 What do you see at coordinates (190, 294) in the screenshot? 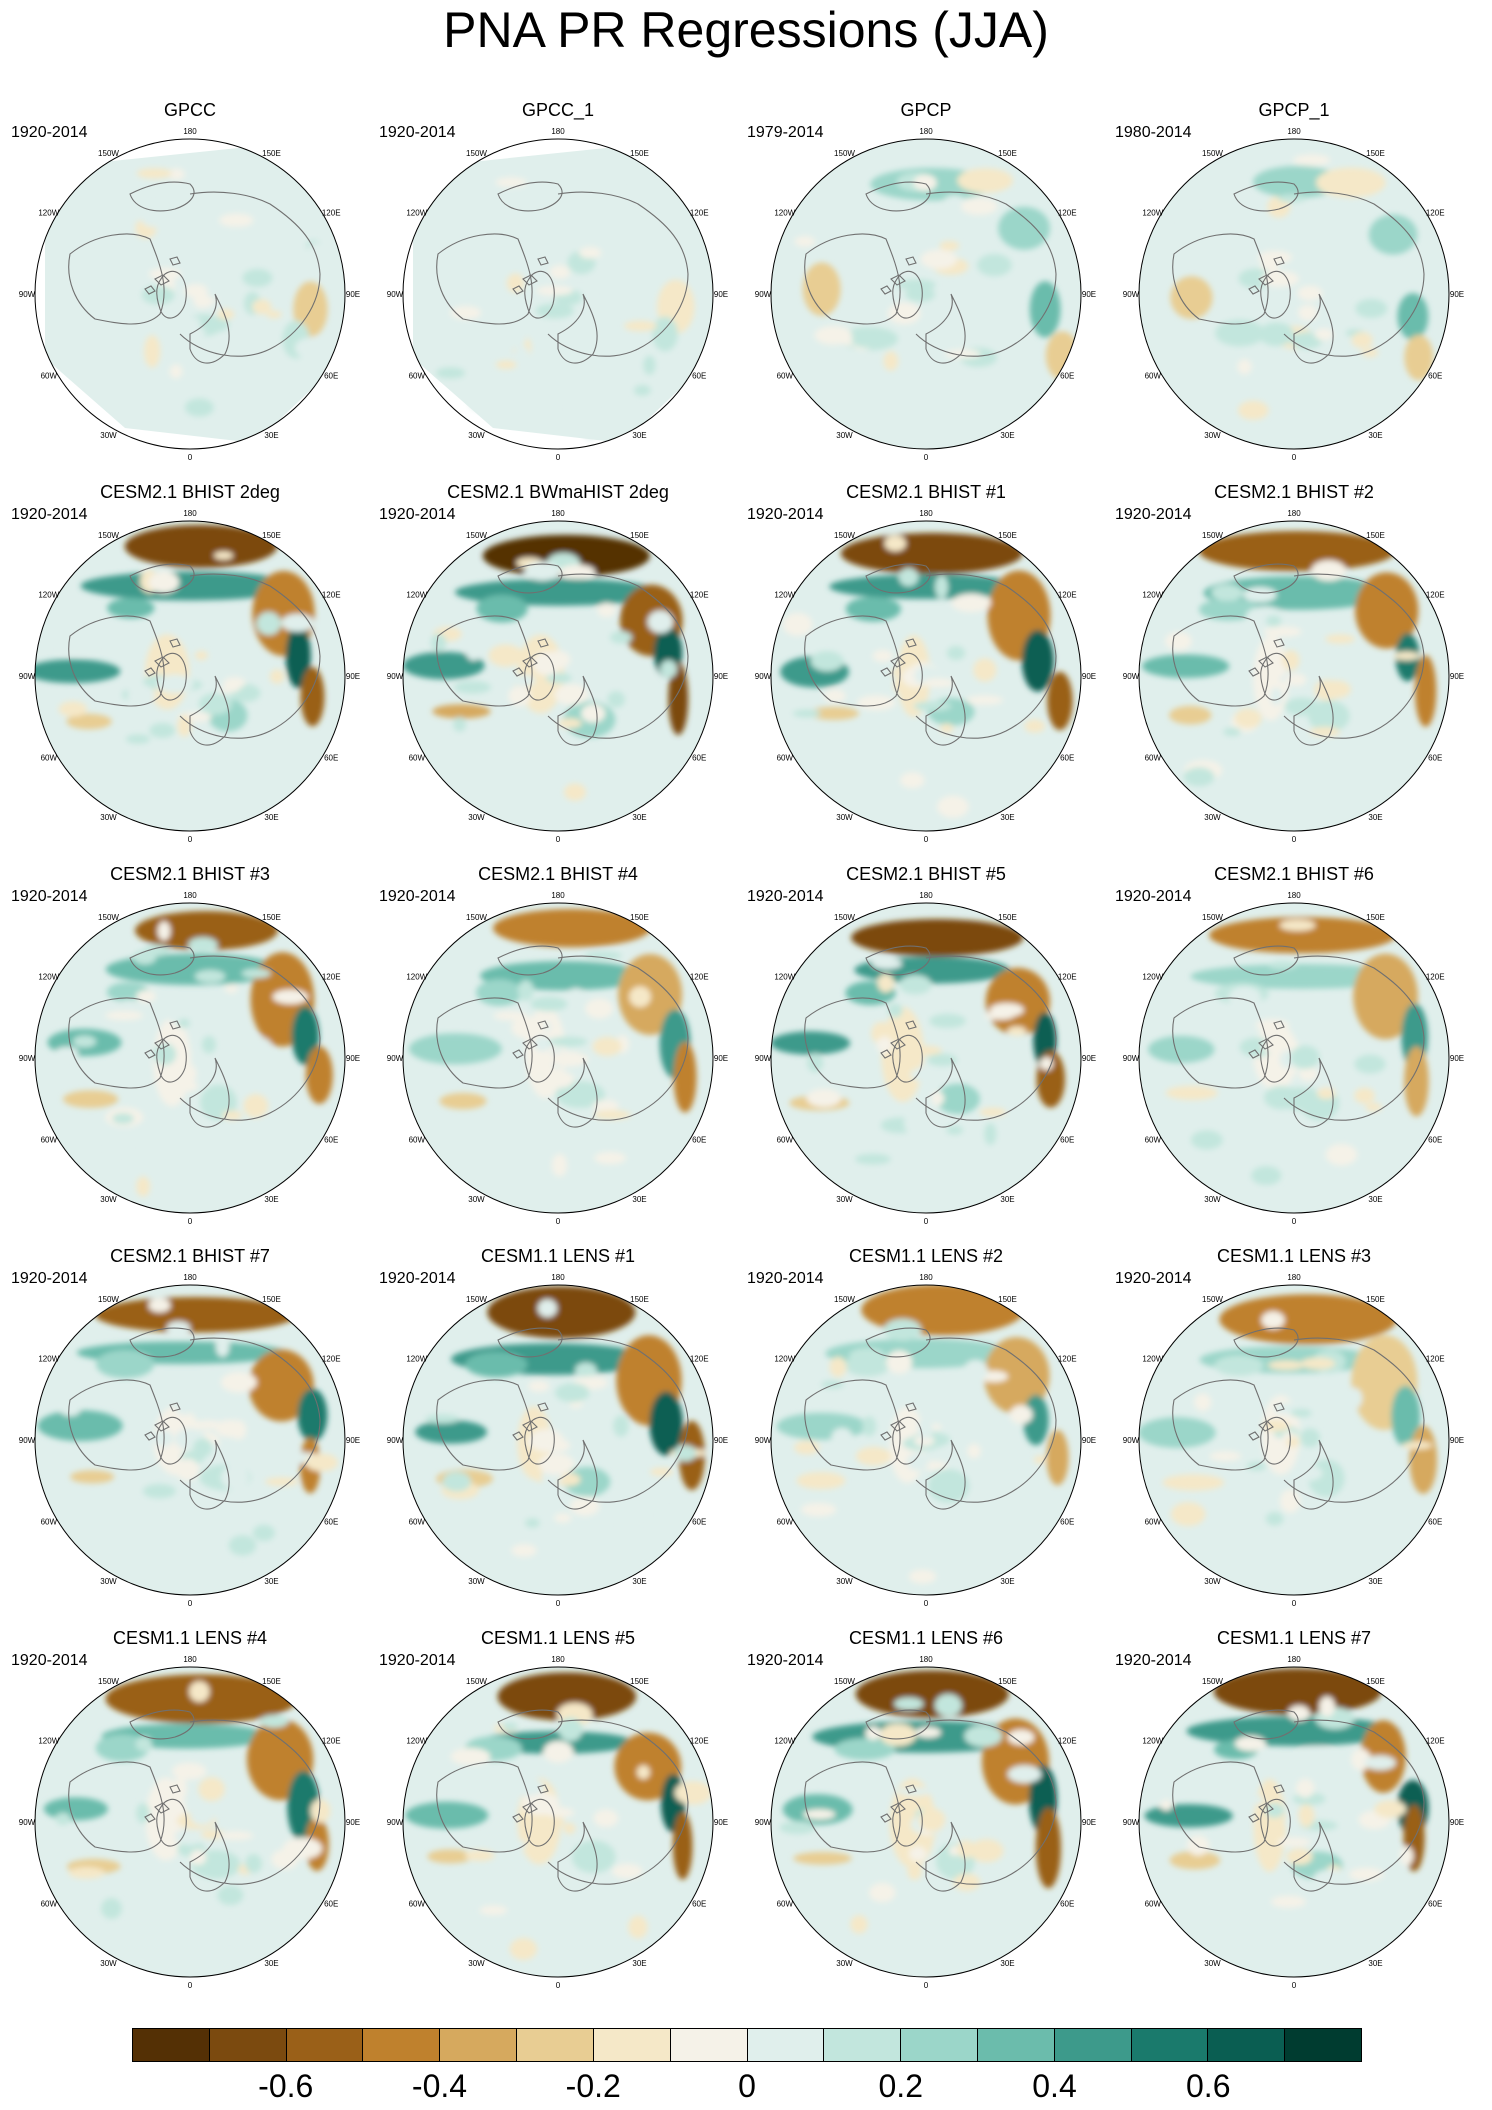
I see `map-border` at bounding box center [190, 294].